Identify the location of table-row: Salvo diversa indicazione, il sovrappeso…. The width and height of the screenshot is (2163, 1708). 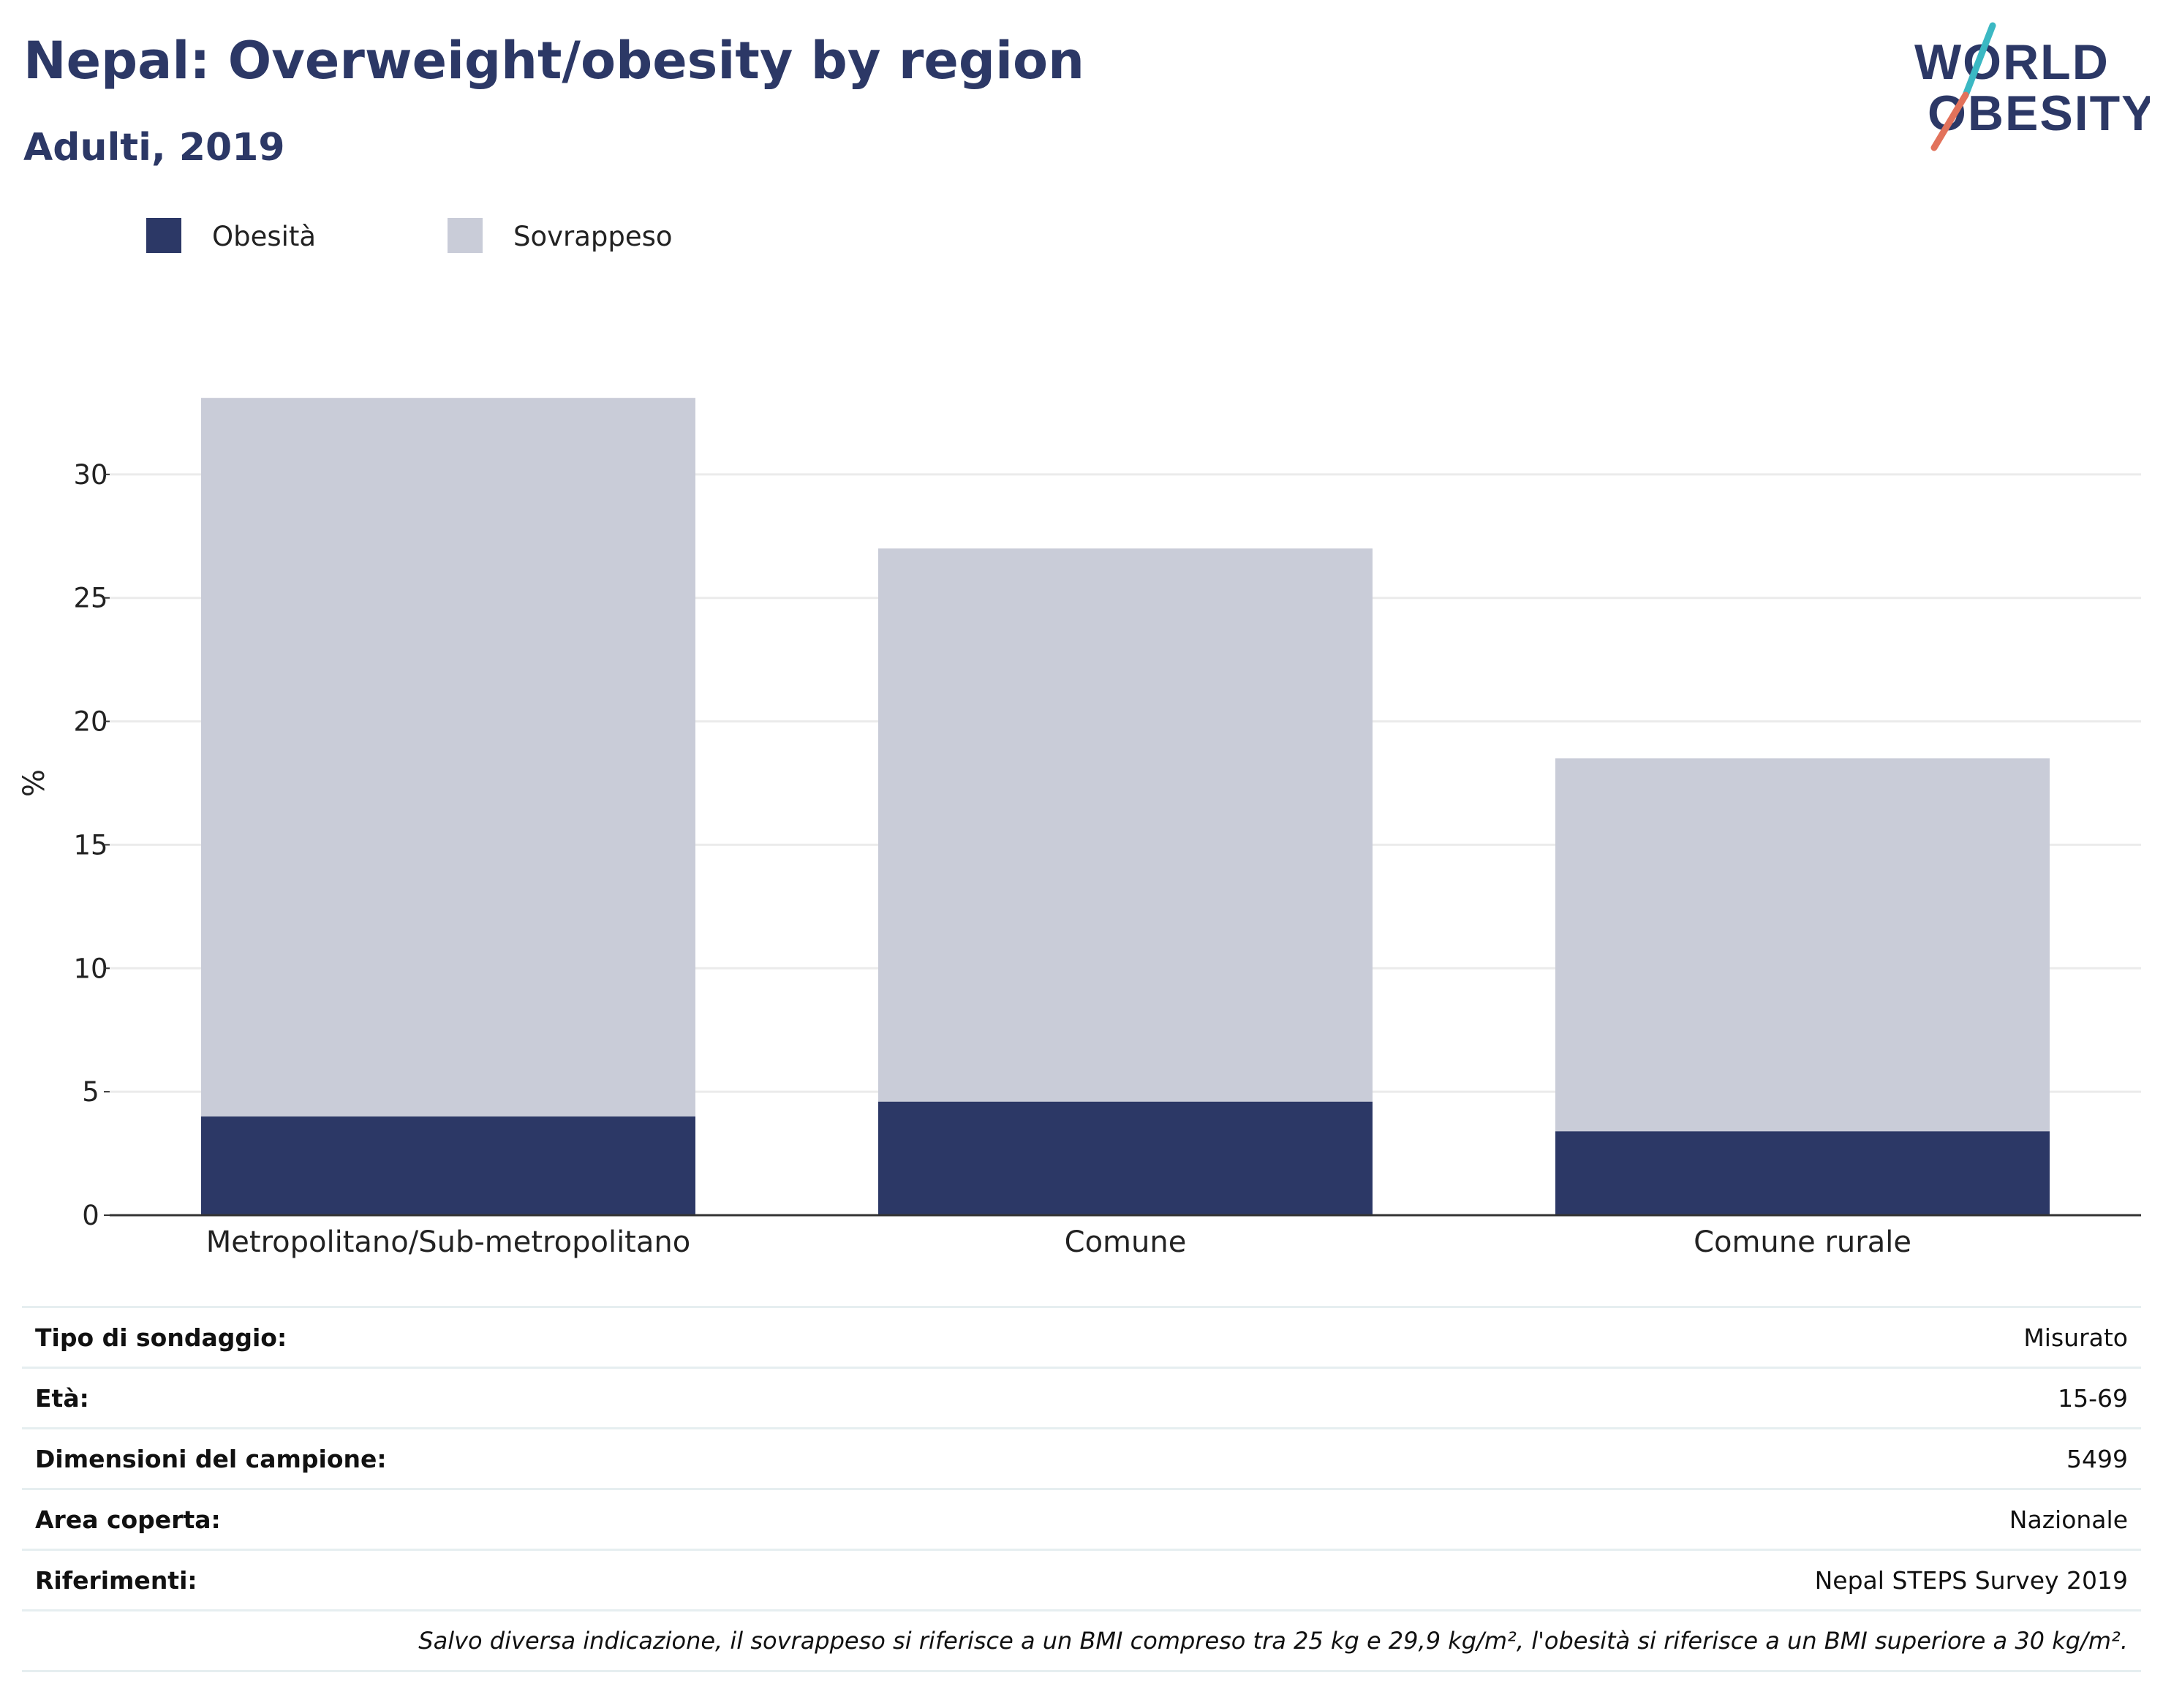
(1081, 1640).